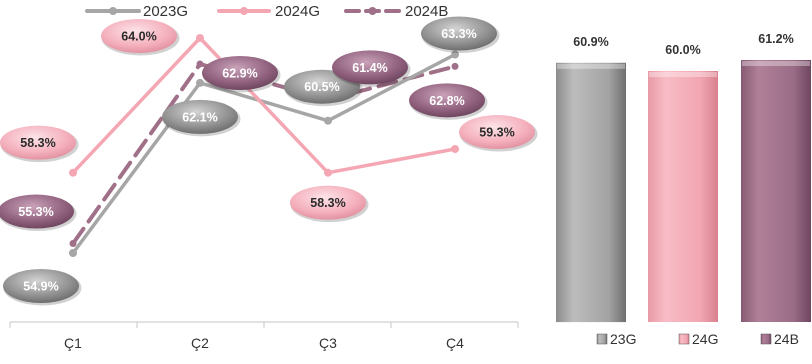  I want to click on bar-g23, so click(591, 192).